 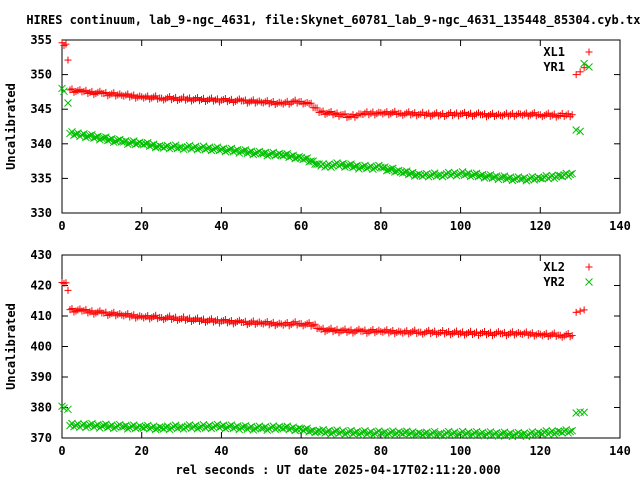 I want to click on legend-label: XL1, so click(x=554, y=52).